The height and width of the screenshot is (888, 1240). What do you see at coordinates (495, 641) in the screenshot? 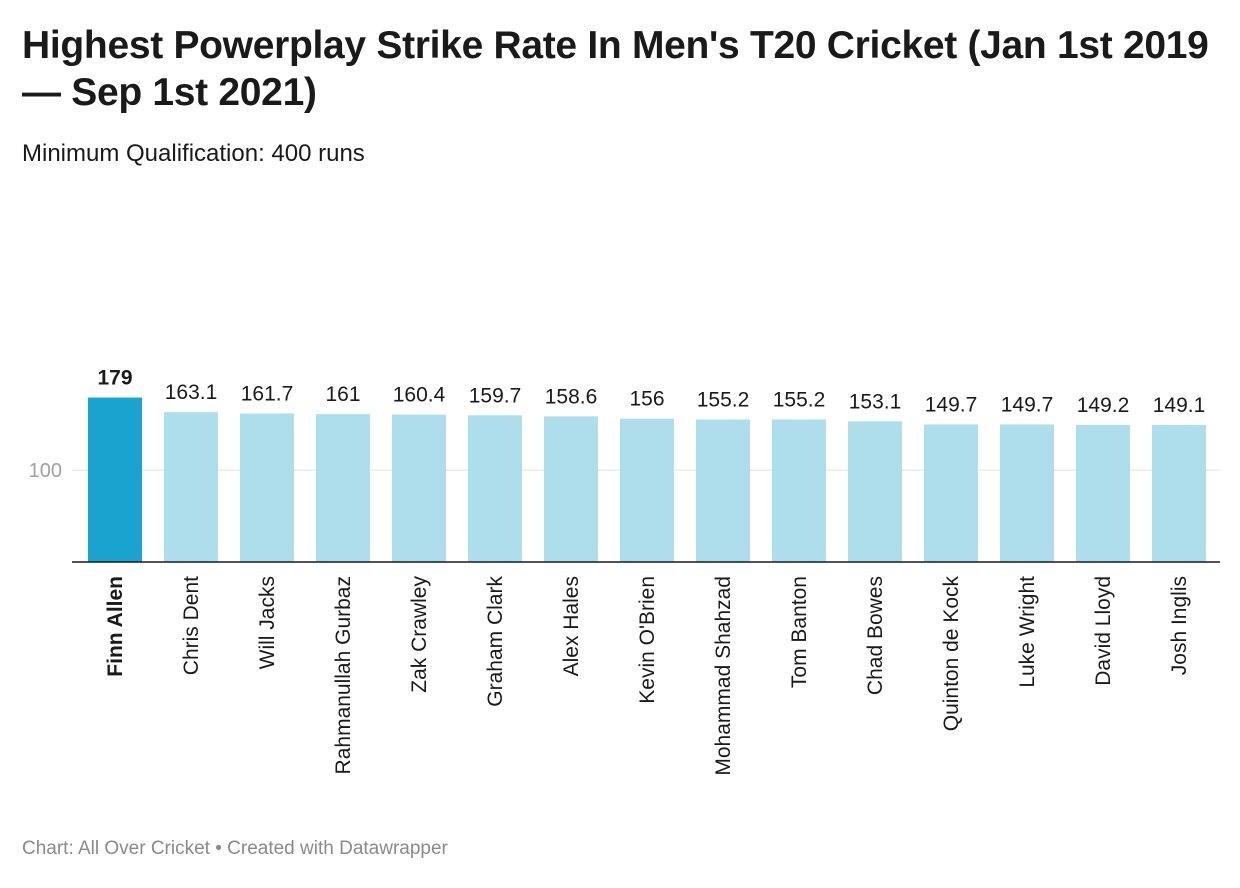
I see `category-label-5: Graham Clark` at bounding box center [495, 641].